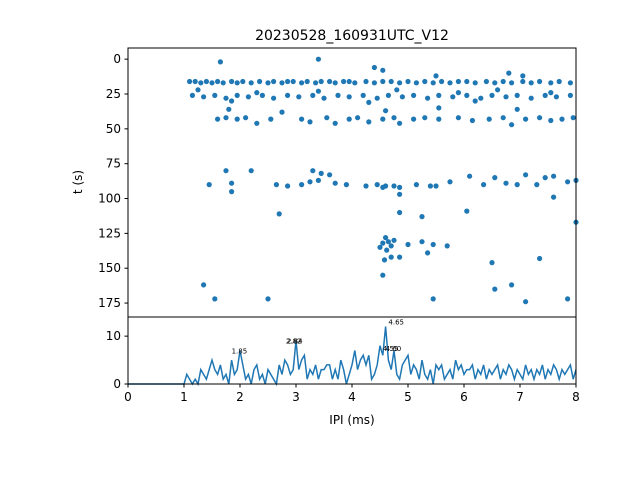 The width and height of the screenshot is (640, 484). I want to click on histogram-y-ticks: 0 10, so click(117, 360).